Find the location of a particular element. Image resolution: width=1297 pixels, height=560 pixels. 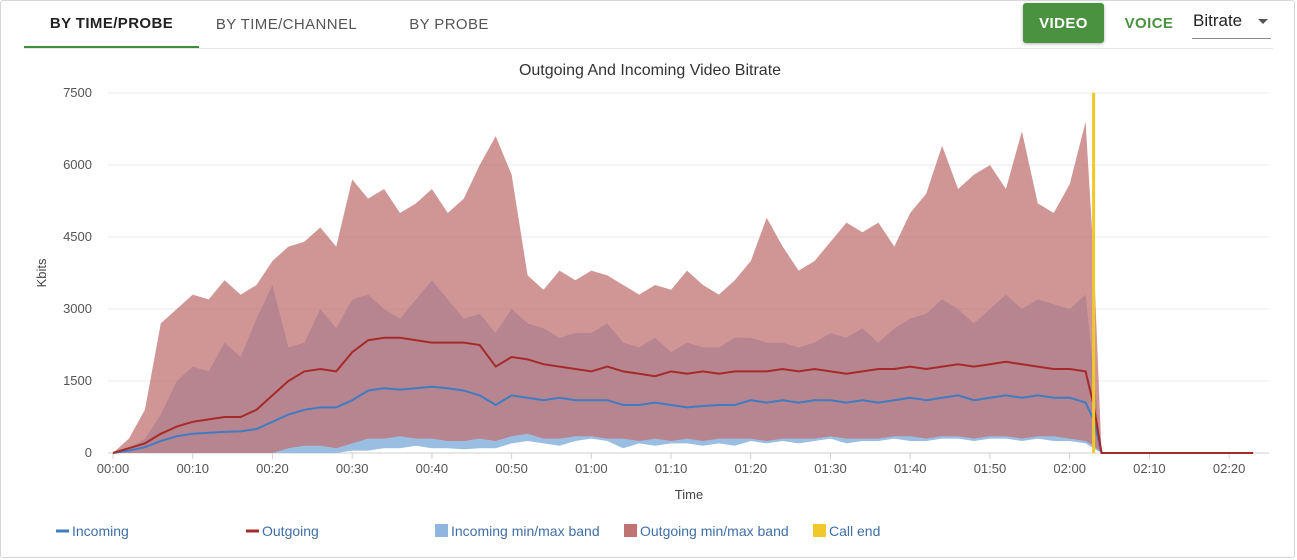

x-tick-label: 01:30 is located at coordinates (830, 468).